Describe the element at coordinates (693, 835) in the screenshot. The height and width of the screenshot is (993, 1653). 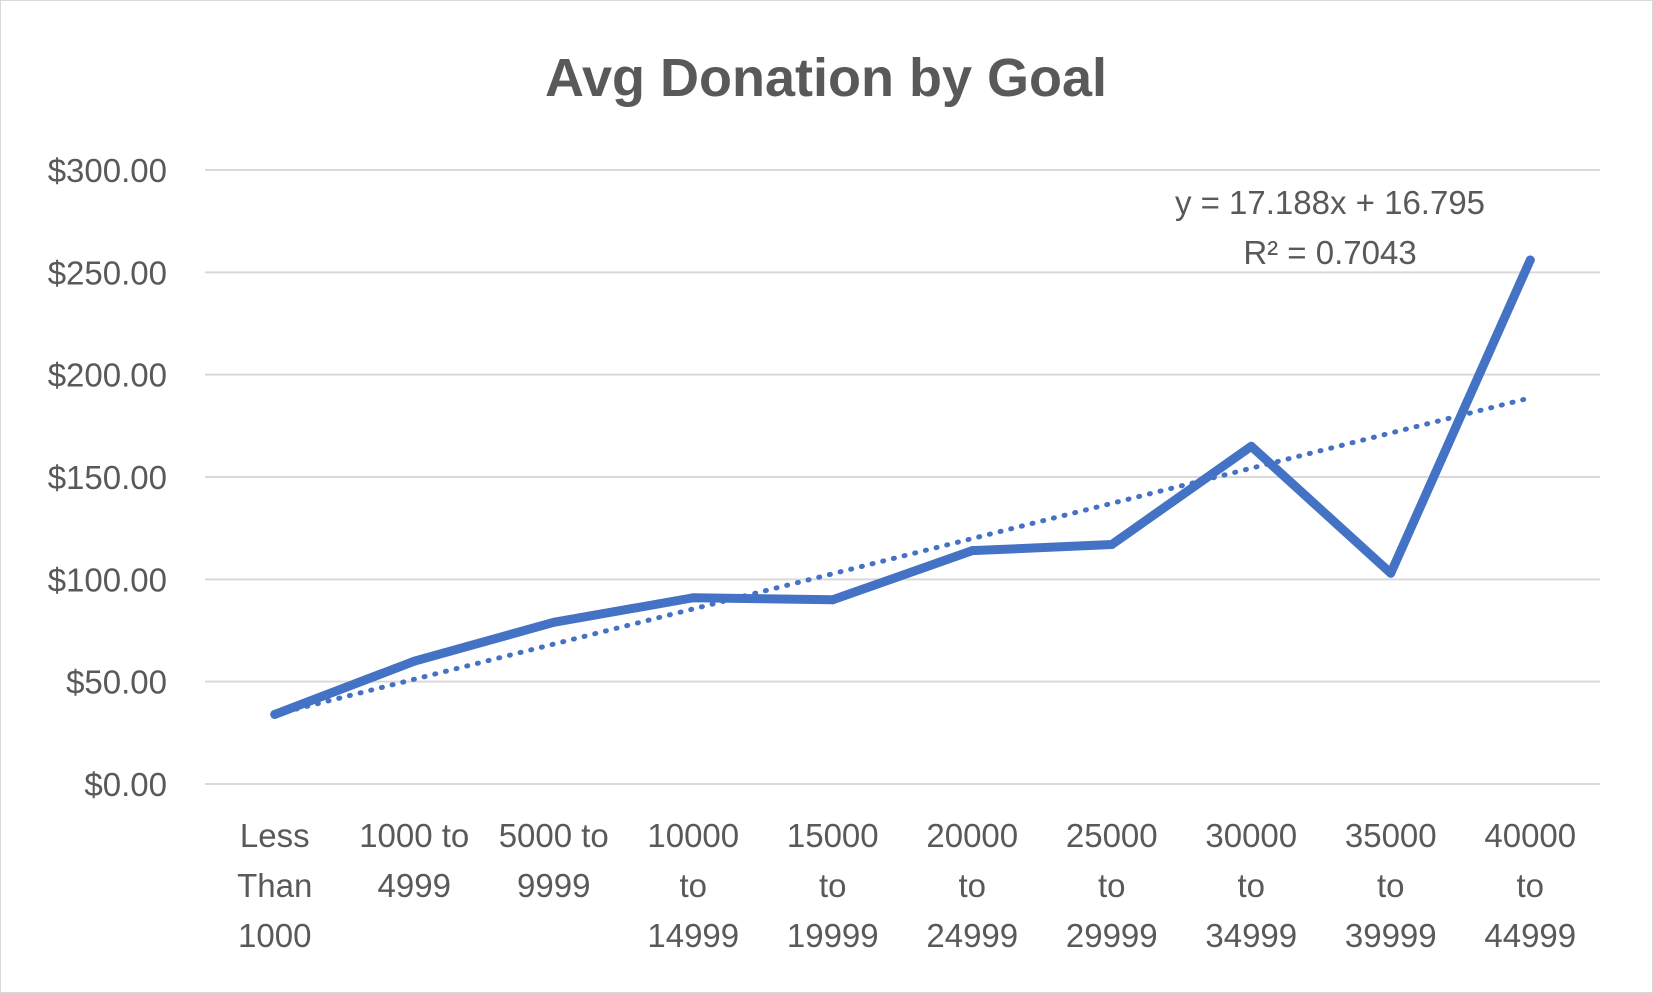
I see `x-tick-label-line: 10000` at that location.